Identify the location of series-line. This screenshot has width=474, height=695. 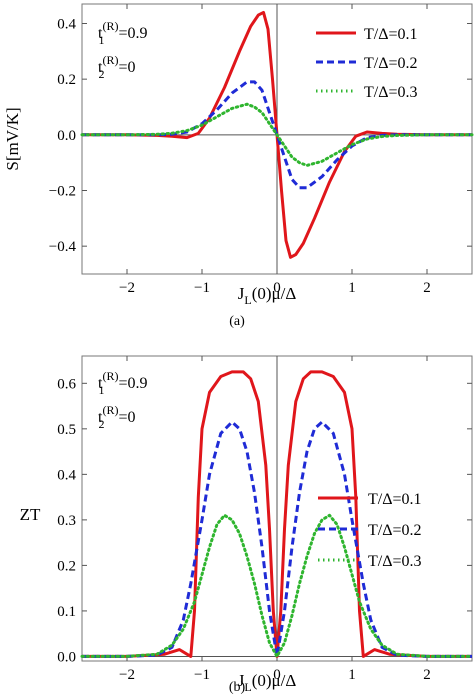
(277, 134).